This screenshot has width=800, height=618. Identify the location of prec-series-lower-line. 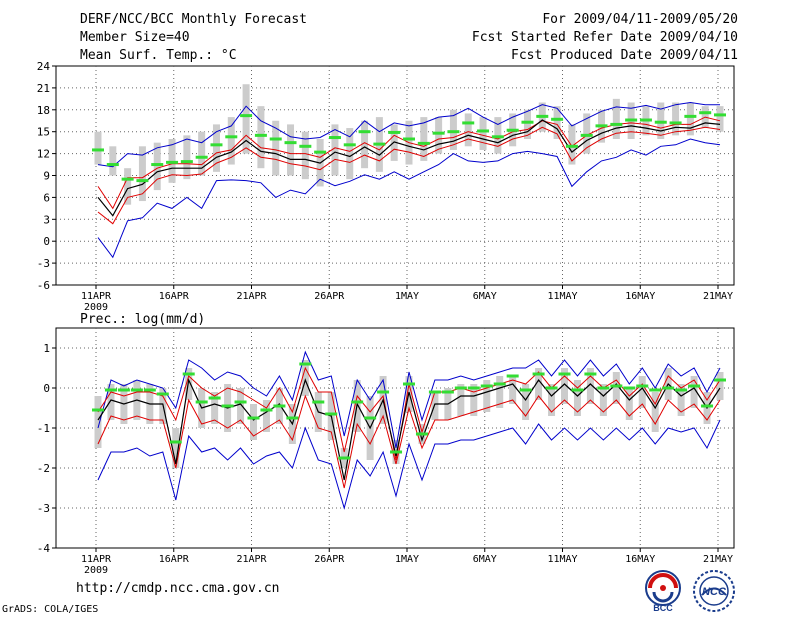
(409, 441).